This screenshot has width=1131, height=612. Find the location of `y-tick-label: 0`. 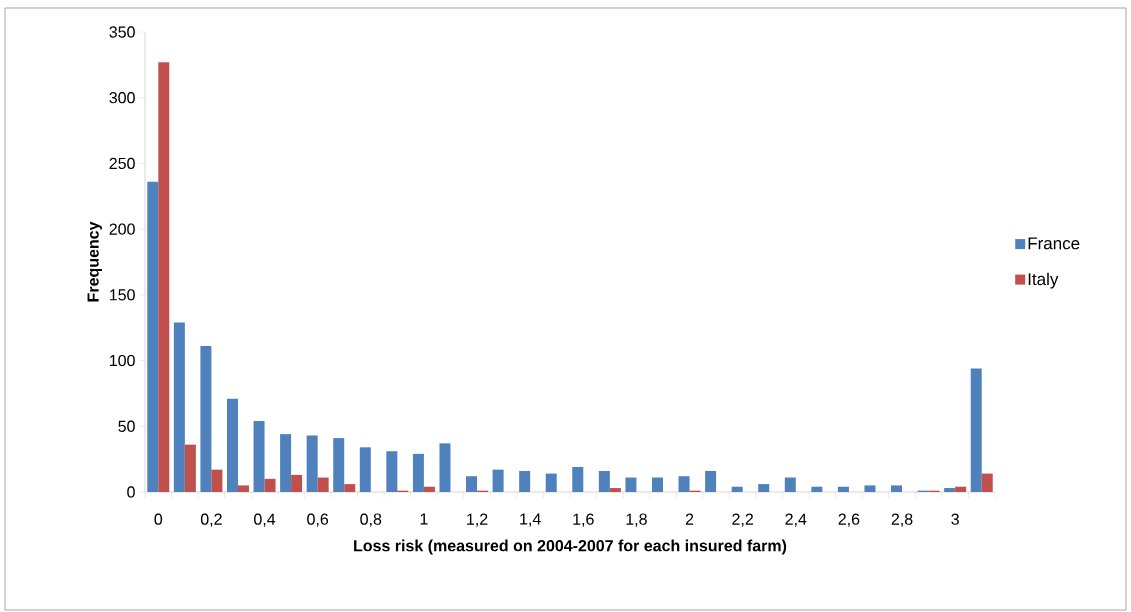

y-tick-label: 0 is located at coordinates (131, 492).